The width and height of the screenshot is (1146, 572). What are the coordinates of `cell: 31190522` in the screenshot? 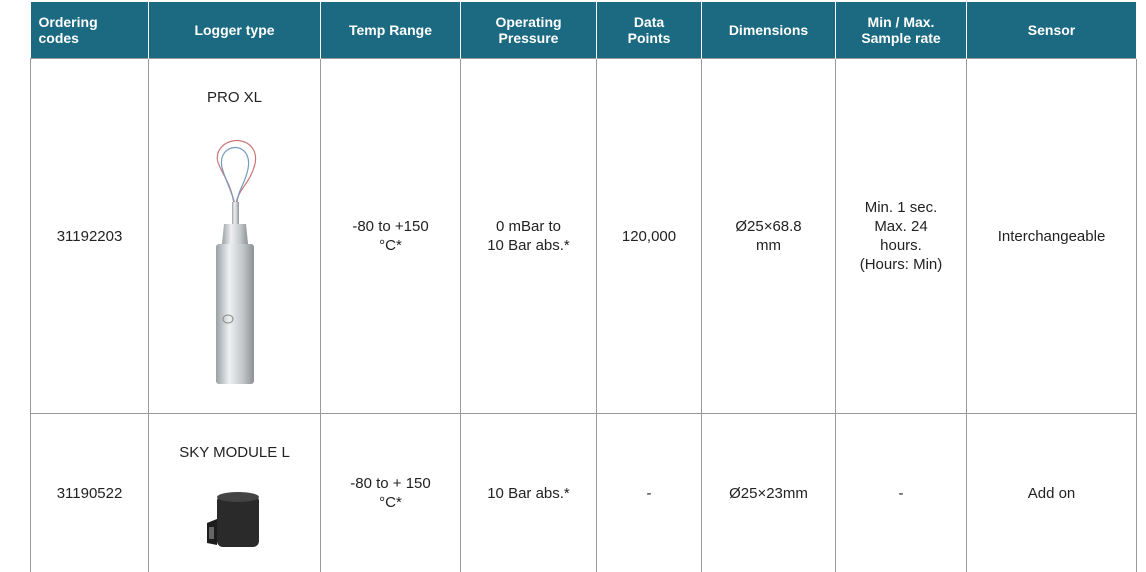 It's located at (90, 493).